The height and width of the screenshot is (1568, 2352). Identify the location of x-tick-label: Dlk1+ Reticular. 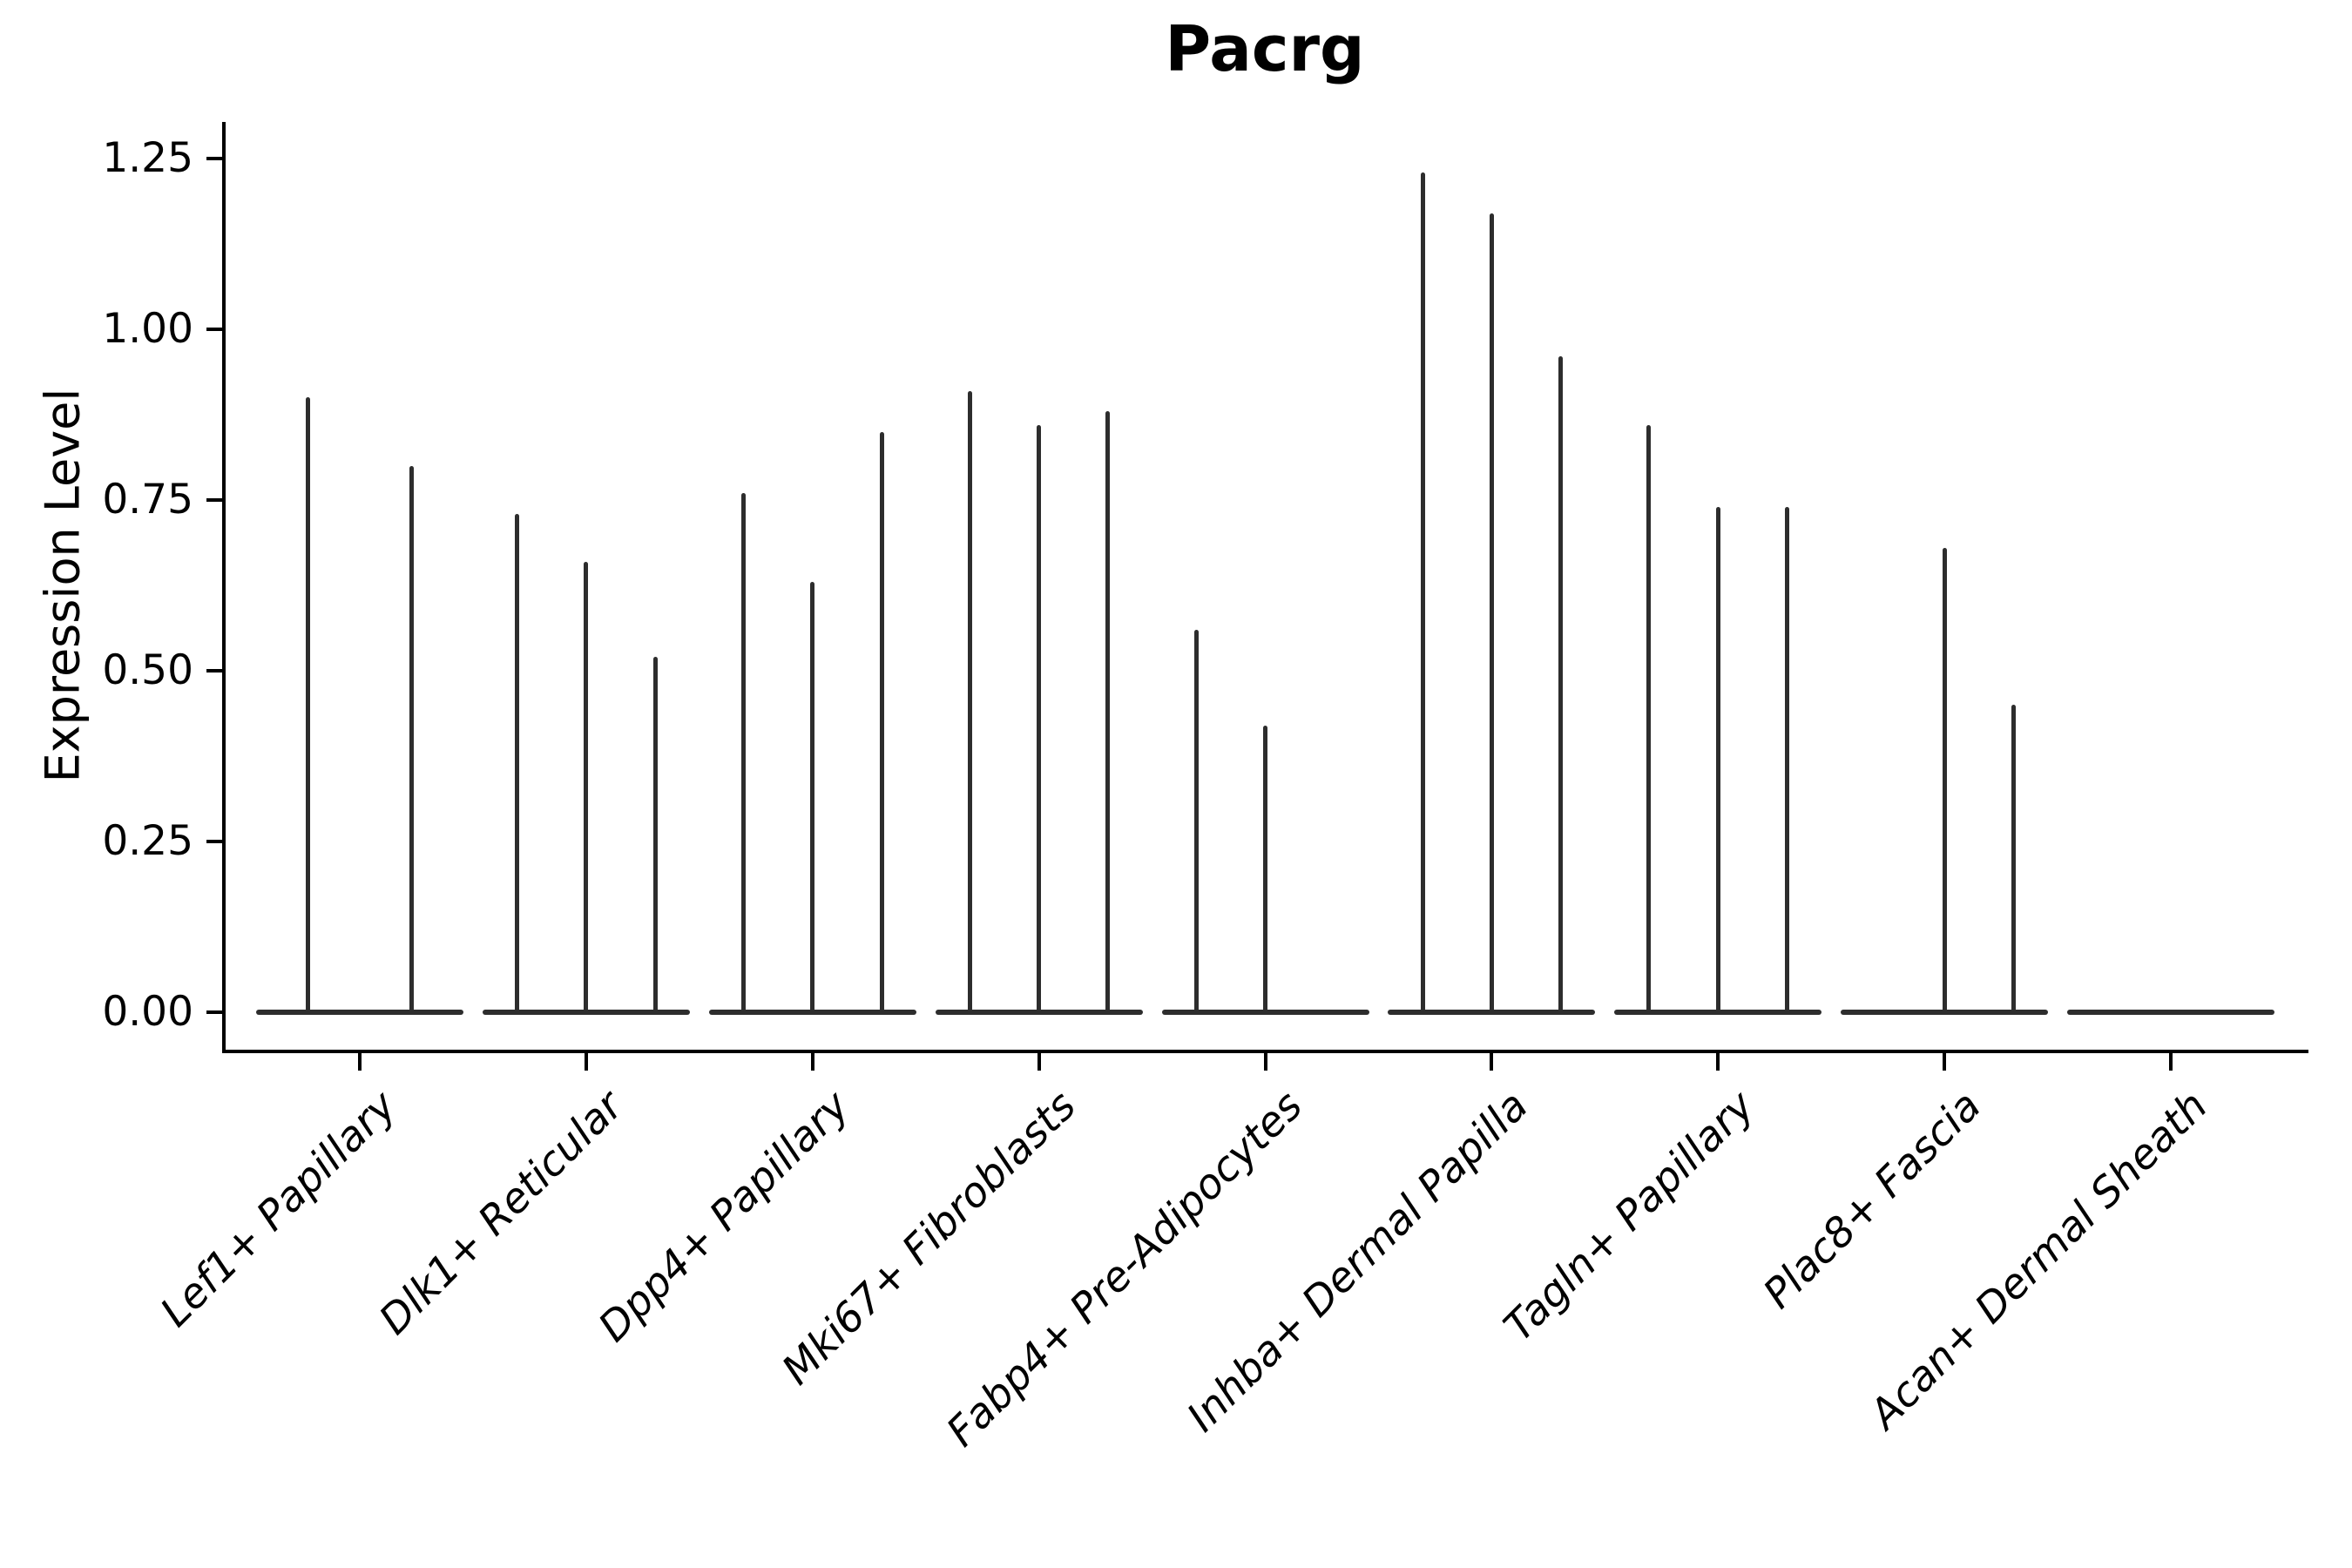
(500, 1213).